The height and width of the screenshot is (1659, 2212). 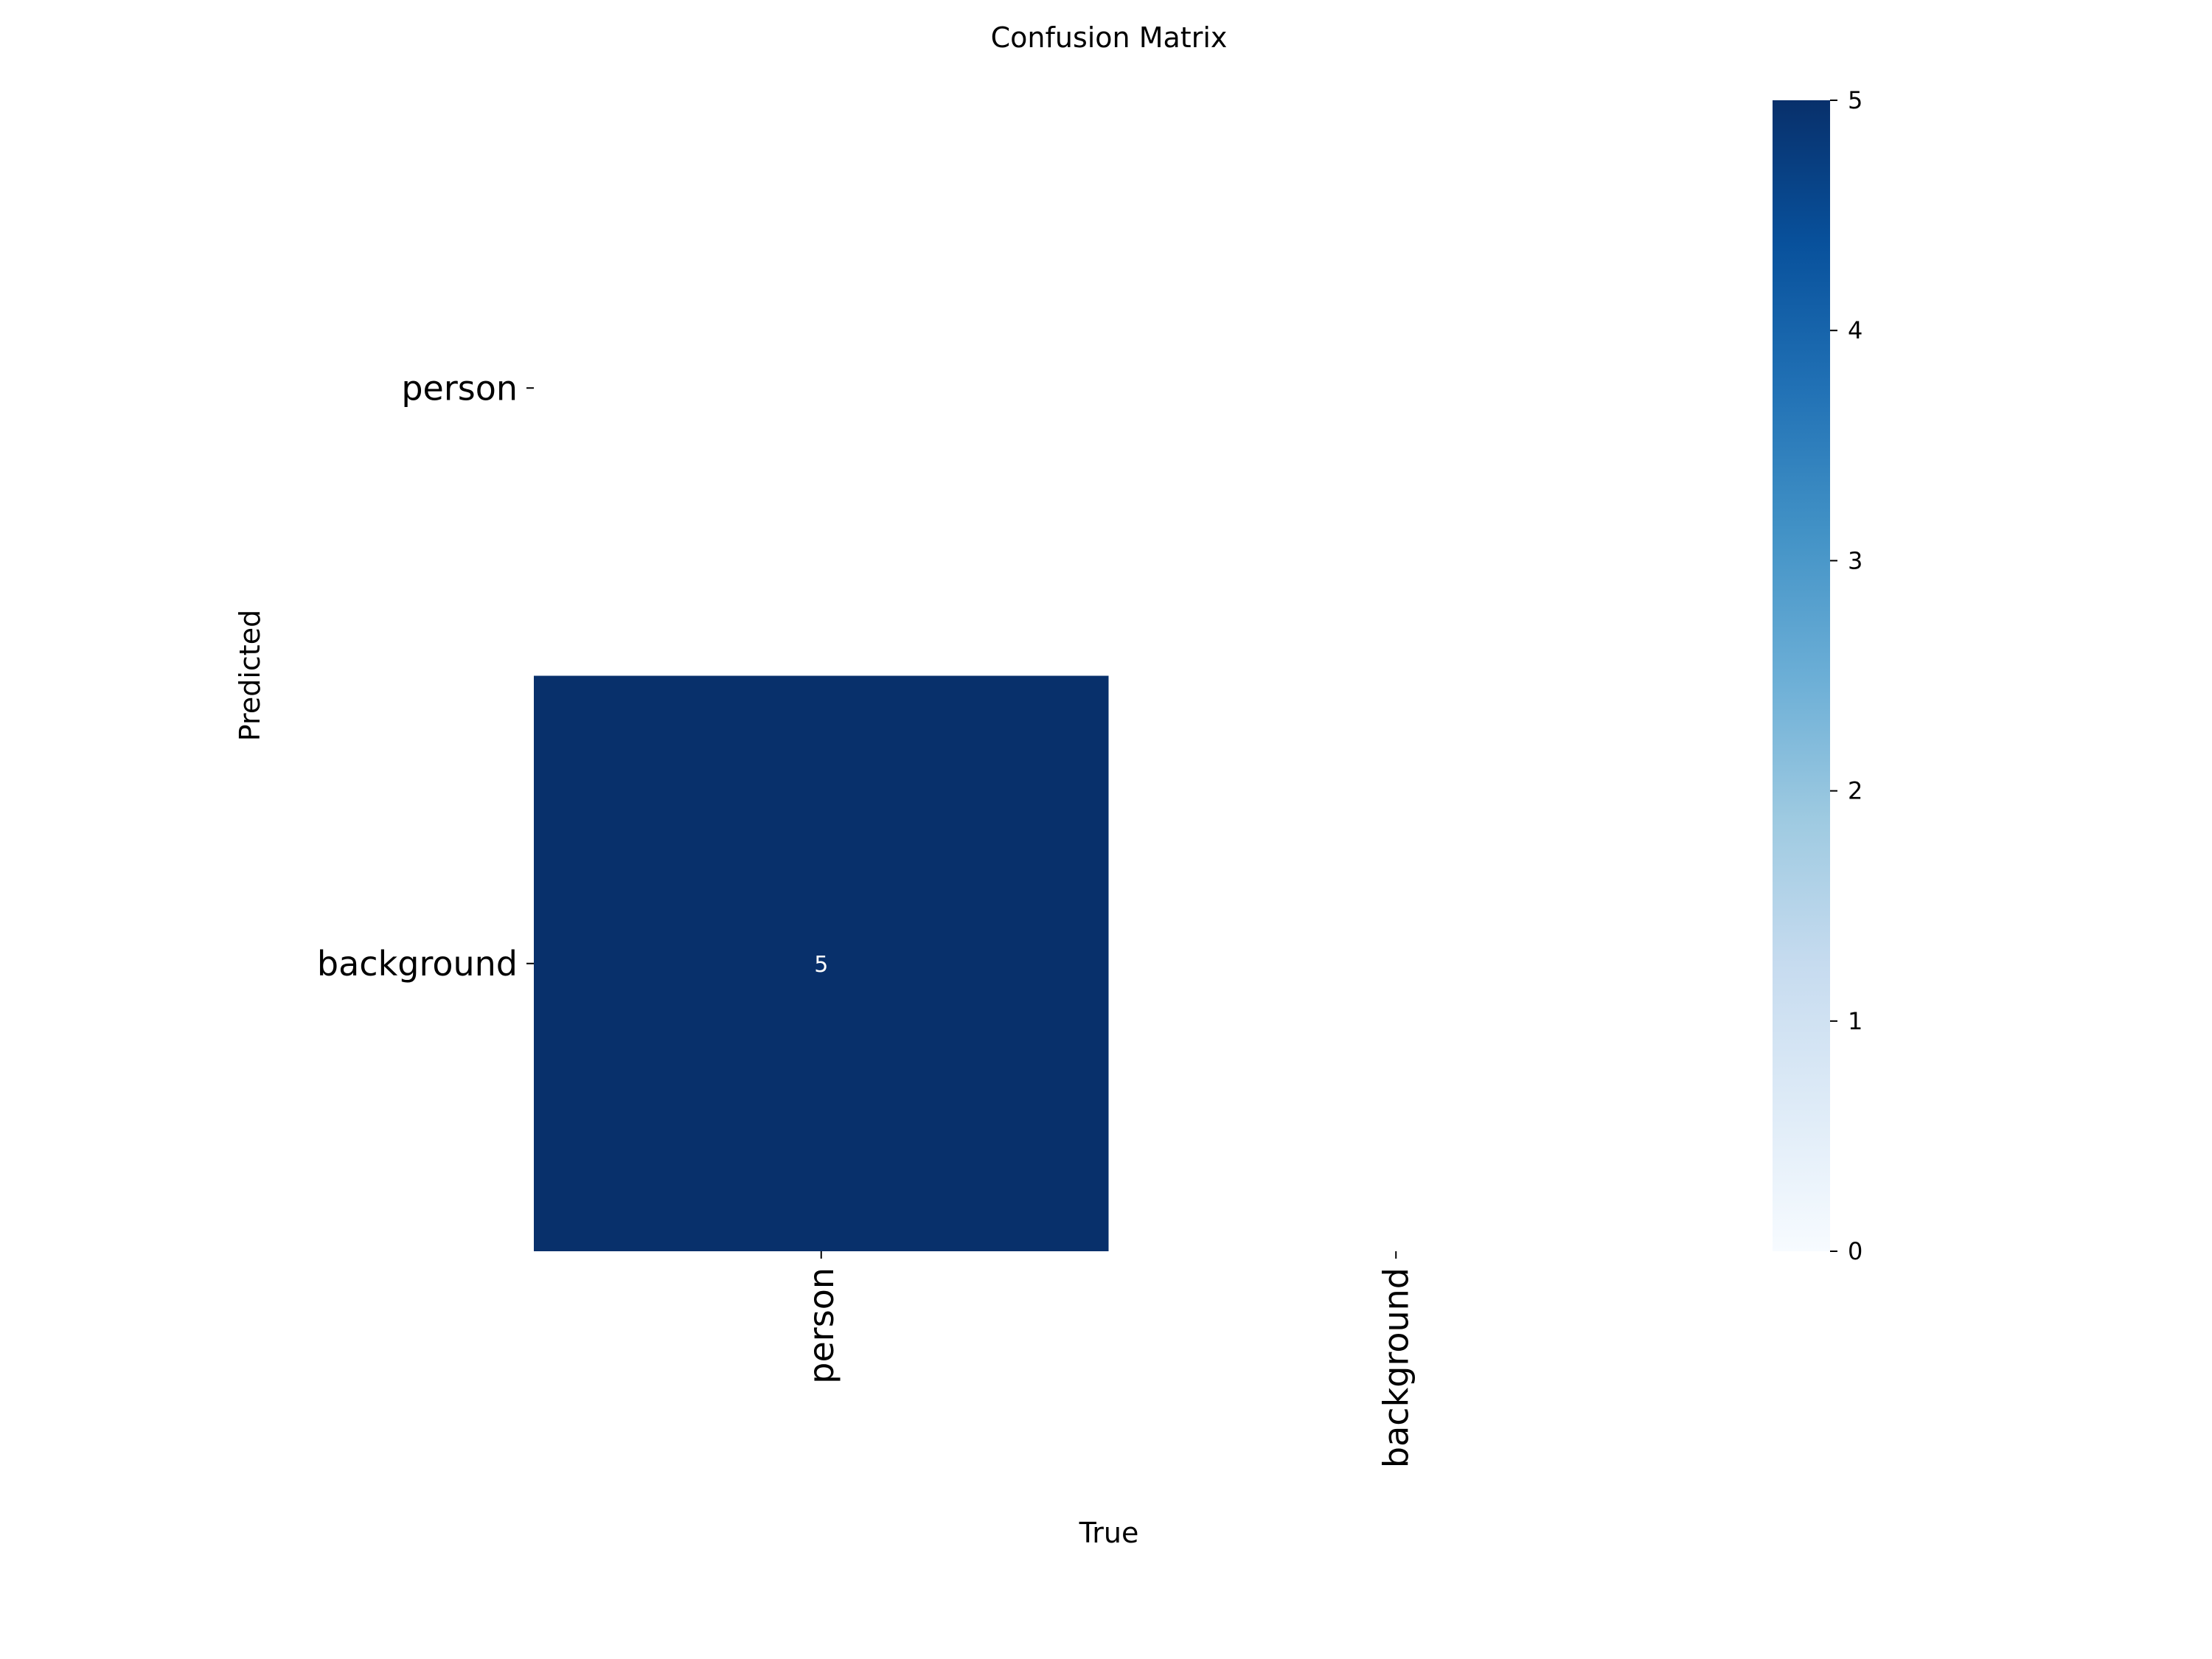 What do you see at coordinates (1109, 1533) in the screenshot?
I see `x-axis-label: True` at bounding box center [1109, 1533].